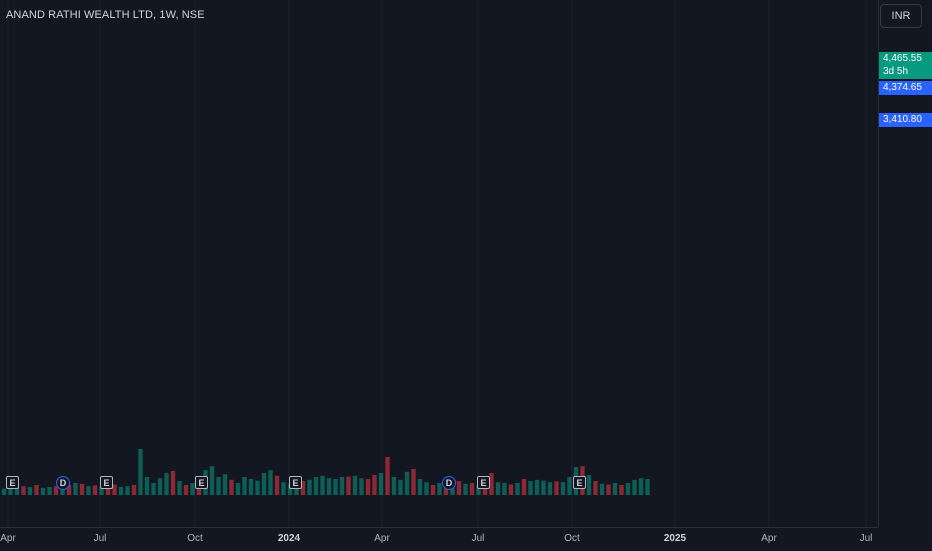 The image size is (932, 551). What do you see at coordinates (105, 15) in the screenshot?
I see `symbol-legend: ANAND RATHI WEALTH LTD, 1W, NSE` at bounding box center [105, 15].